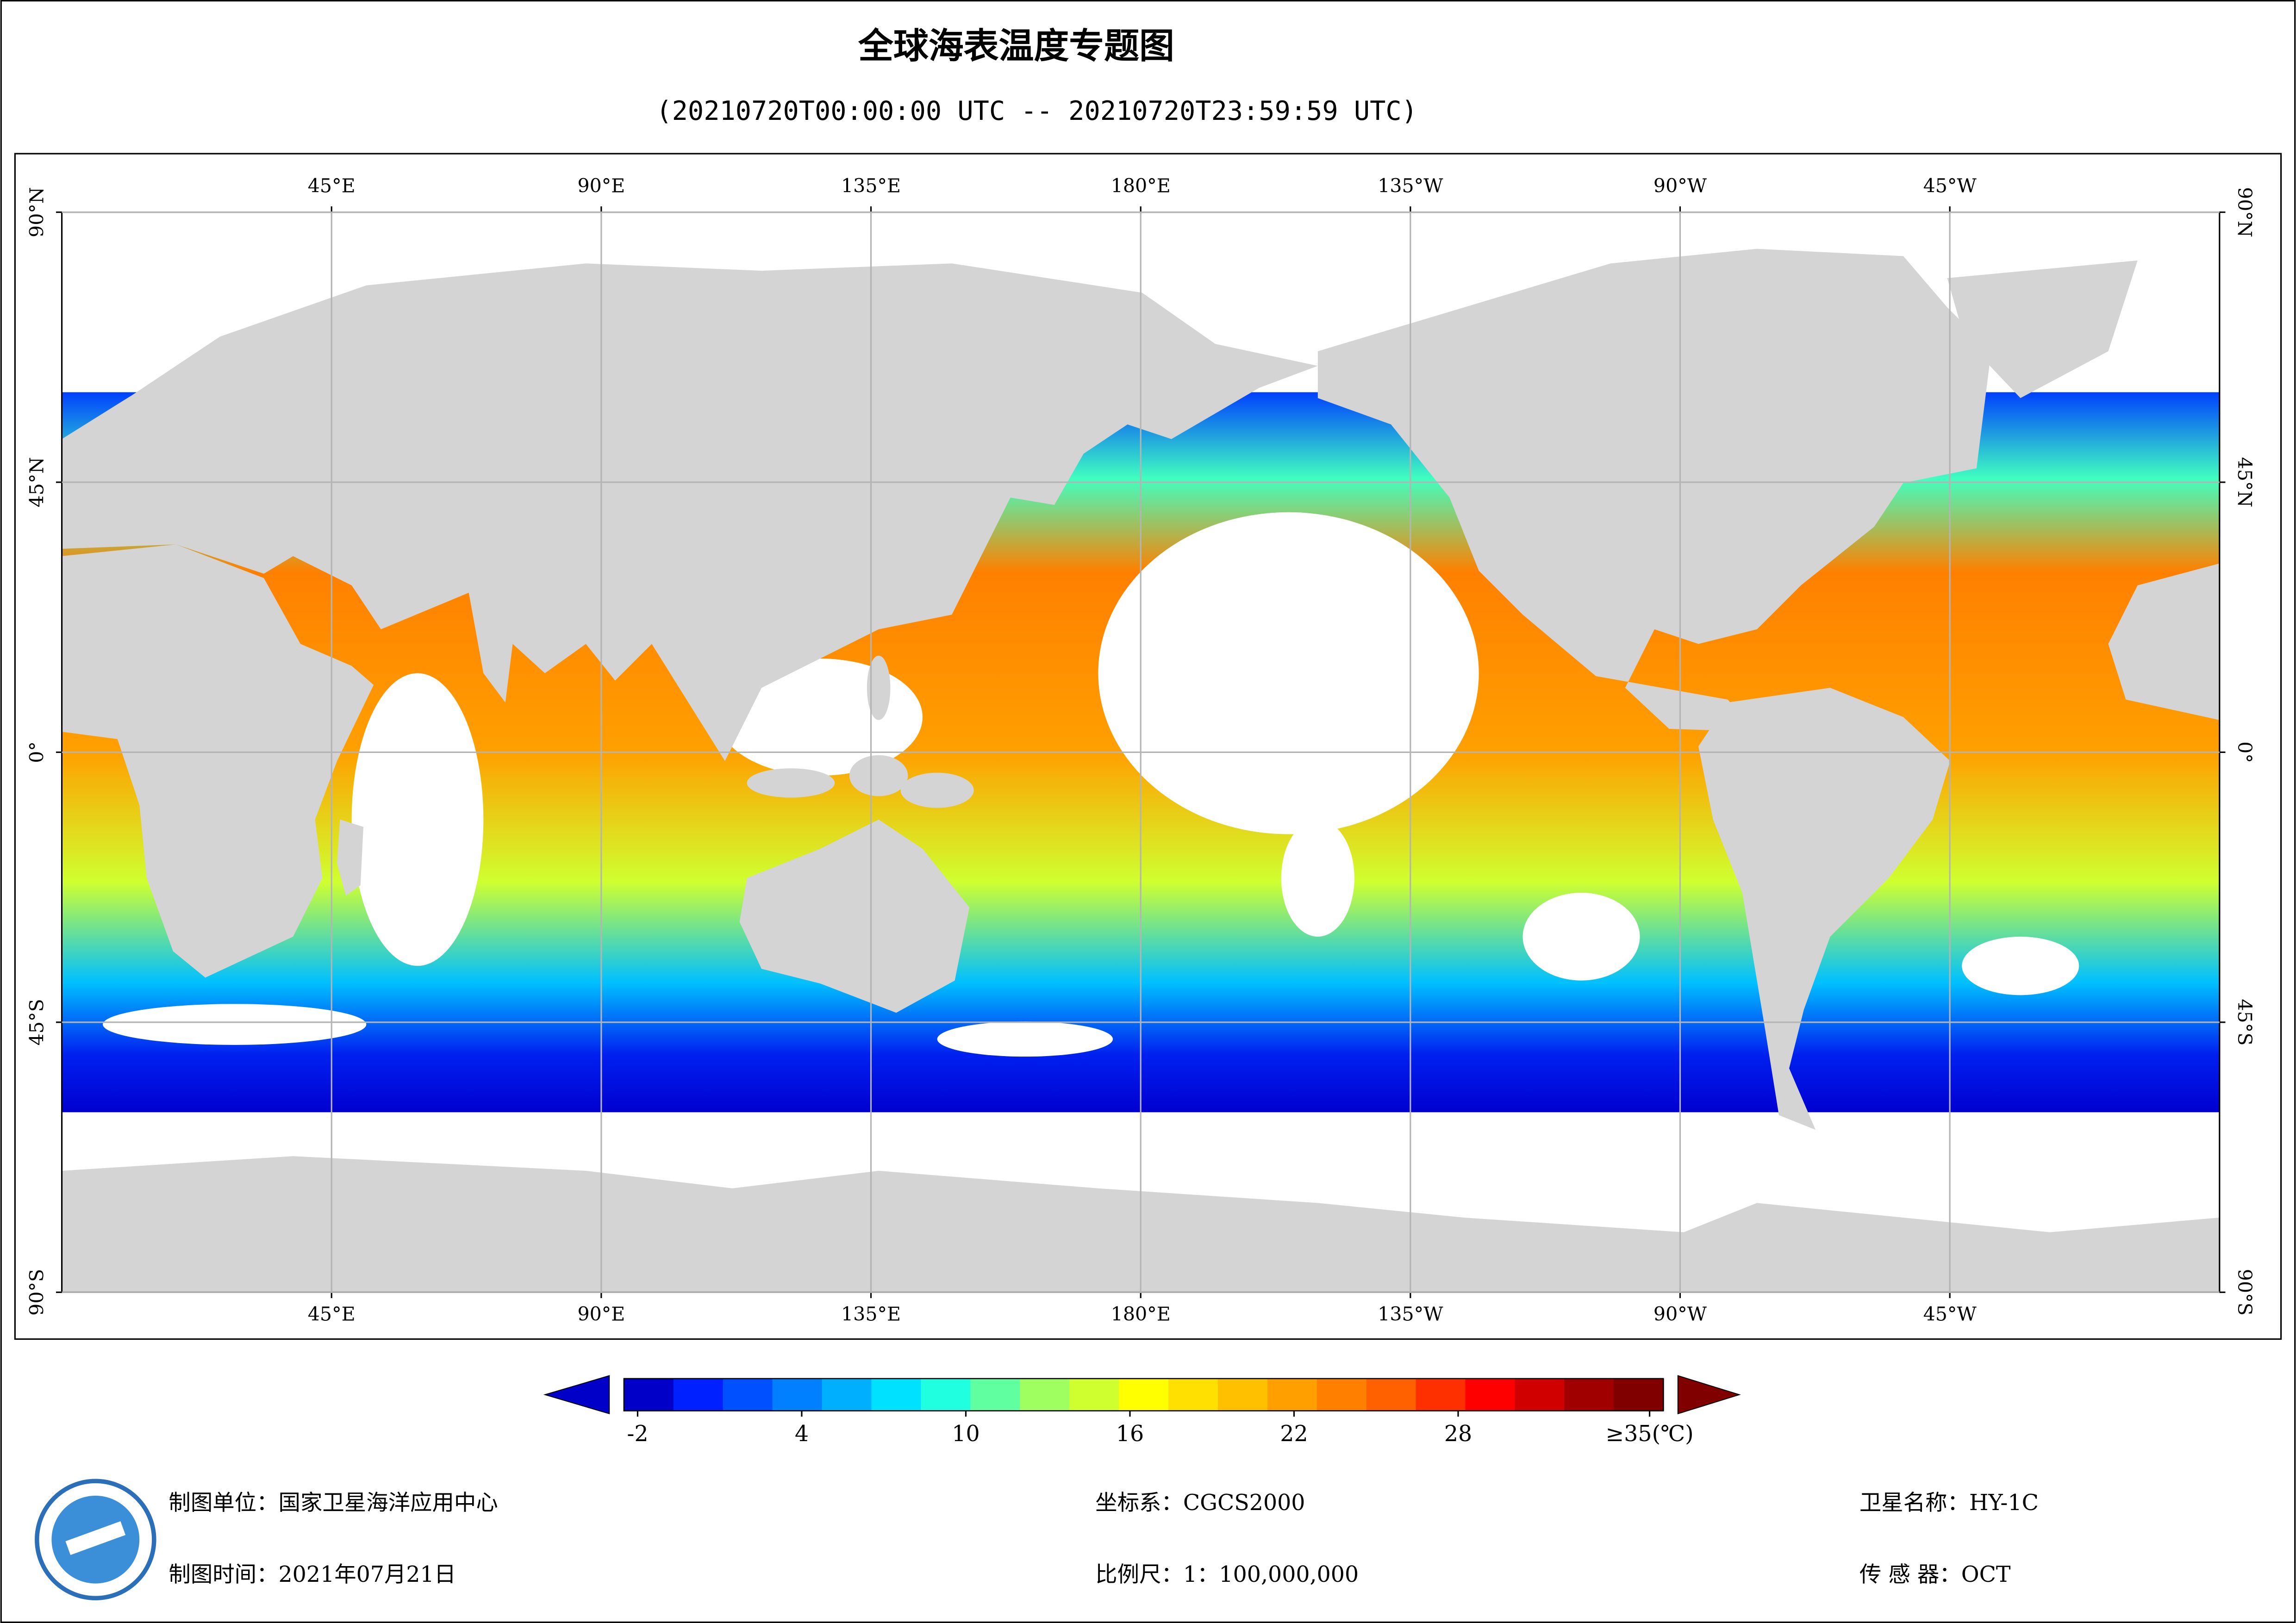 The width and height of the screenshot is (2296, 1623). I want to click on colorbar-label: 22, so click(1294, 1434).